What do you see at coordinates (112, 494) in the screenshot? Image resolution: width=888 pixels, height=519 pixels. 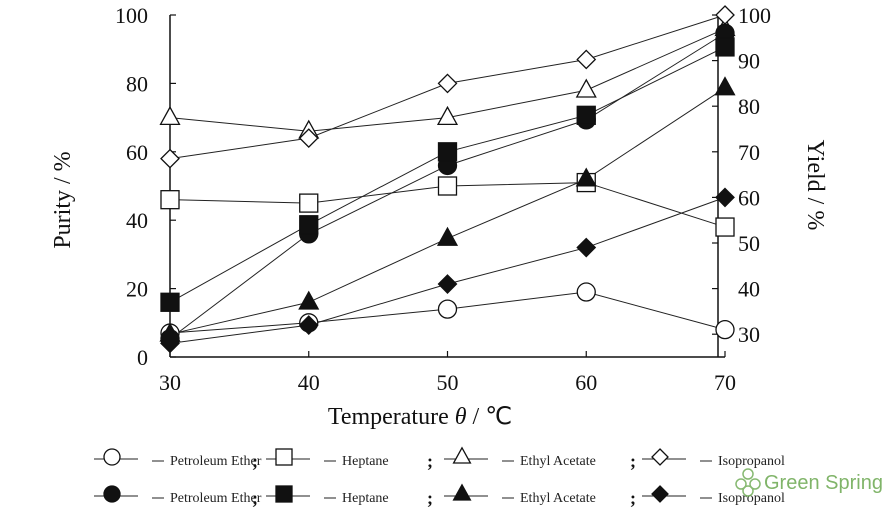 I see `legend-marker-circle-filled` at bounding box center [112, 494].